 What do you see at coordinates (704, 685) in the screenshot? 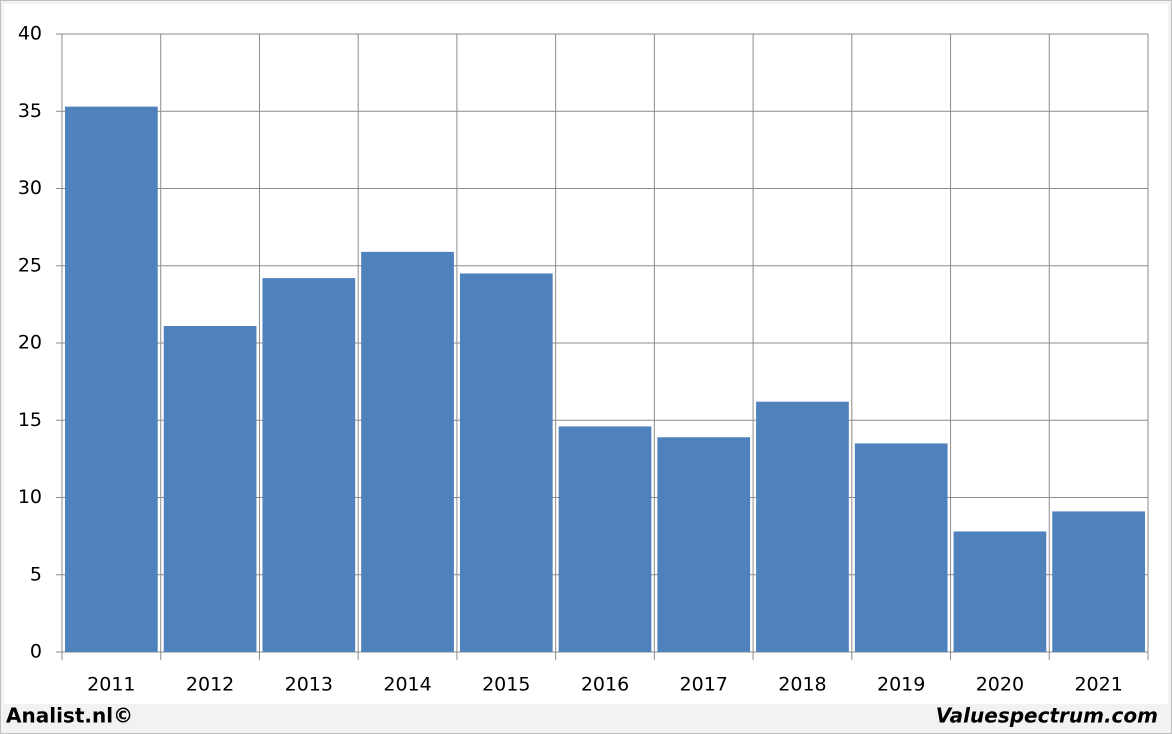
I see `x-tick-label: 2017` at bounding box center [704, 685].